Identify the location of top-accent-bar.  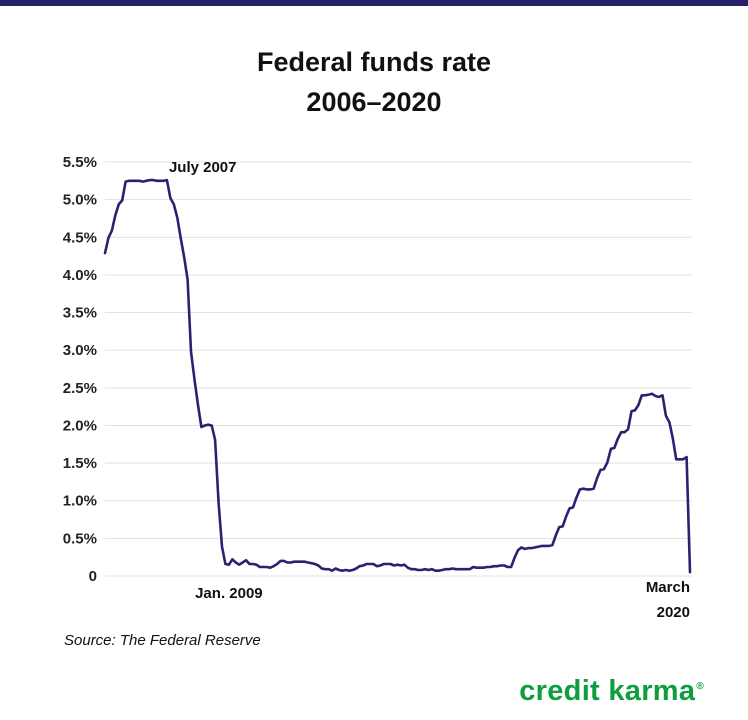
(374, 3).